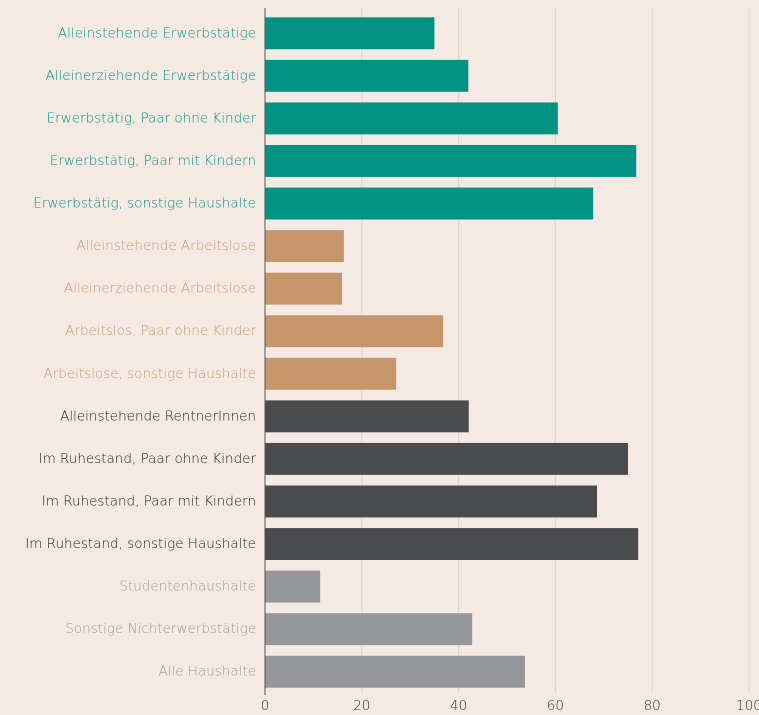 This screenshot has width=759, height=715. What do you see at coordinates (747, 706) in the screenshot?
I see `x-tick-label: 100` at bounding box center [747, 706].